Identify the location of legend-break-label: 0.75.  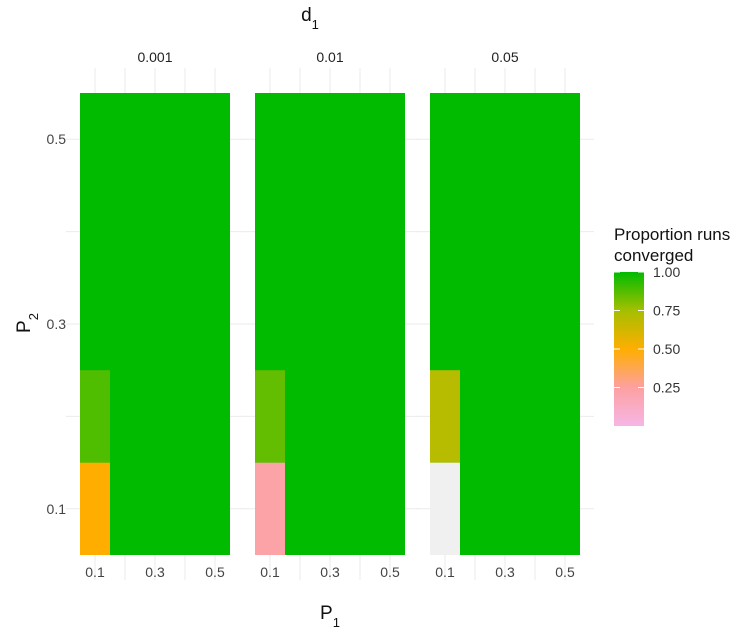
(666, 311).